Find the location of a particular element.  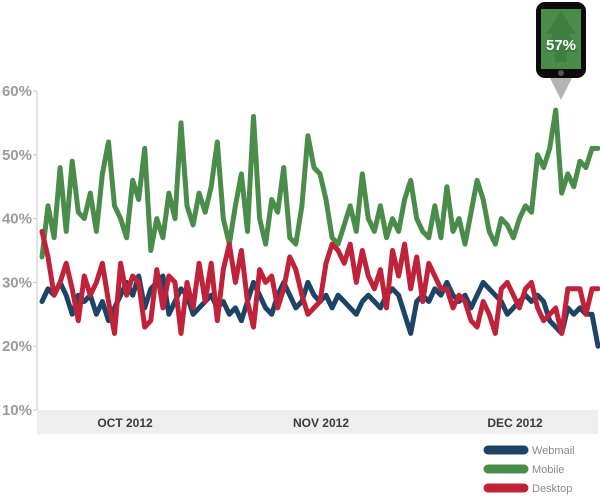

x-tick-label: OCT 2012 is located at coordinates (125, 423).